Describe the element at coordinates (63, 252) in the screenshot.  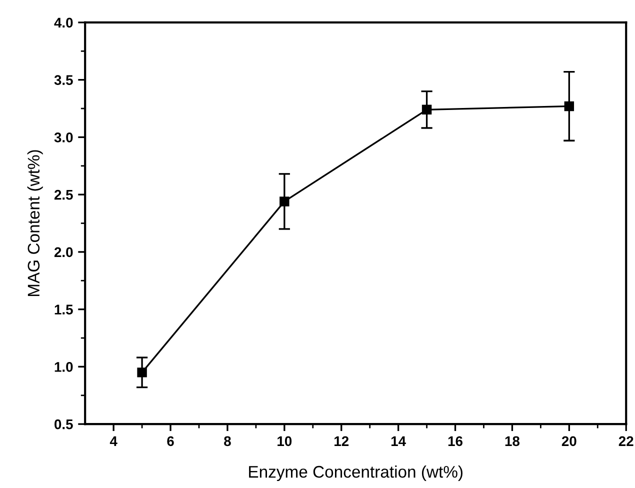
I see `y-tick-label: 2.0` at that location.